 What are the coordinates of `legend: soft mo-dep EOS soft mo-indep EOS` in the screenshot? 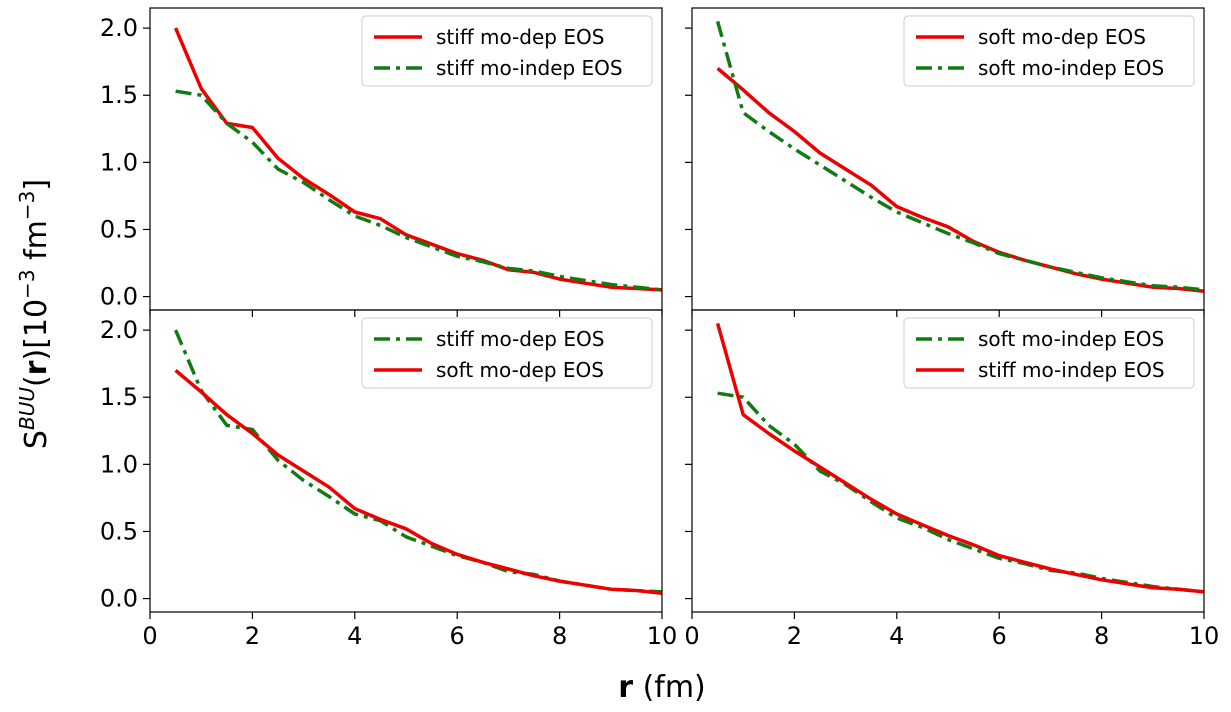 It's located at (1049, 51).